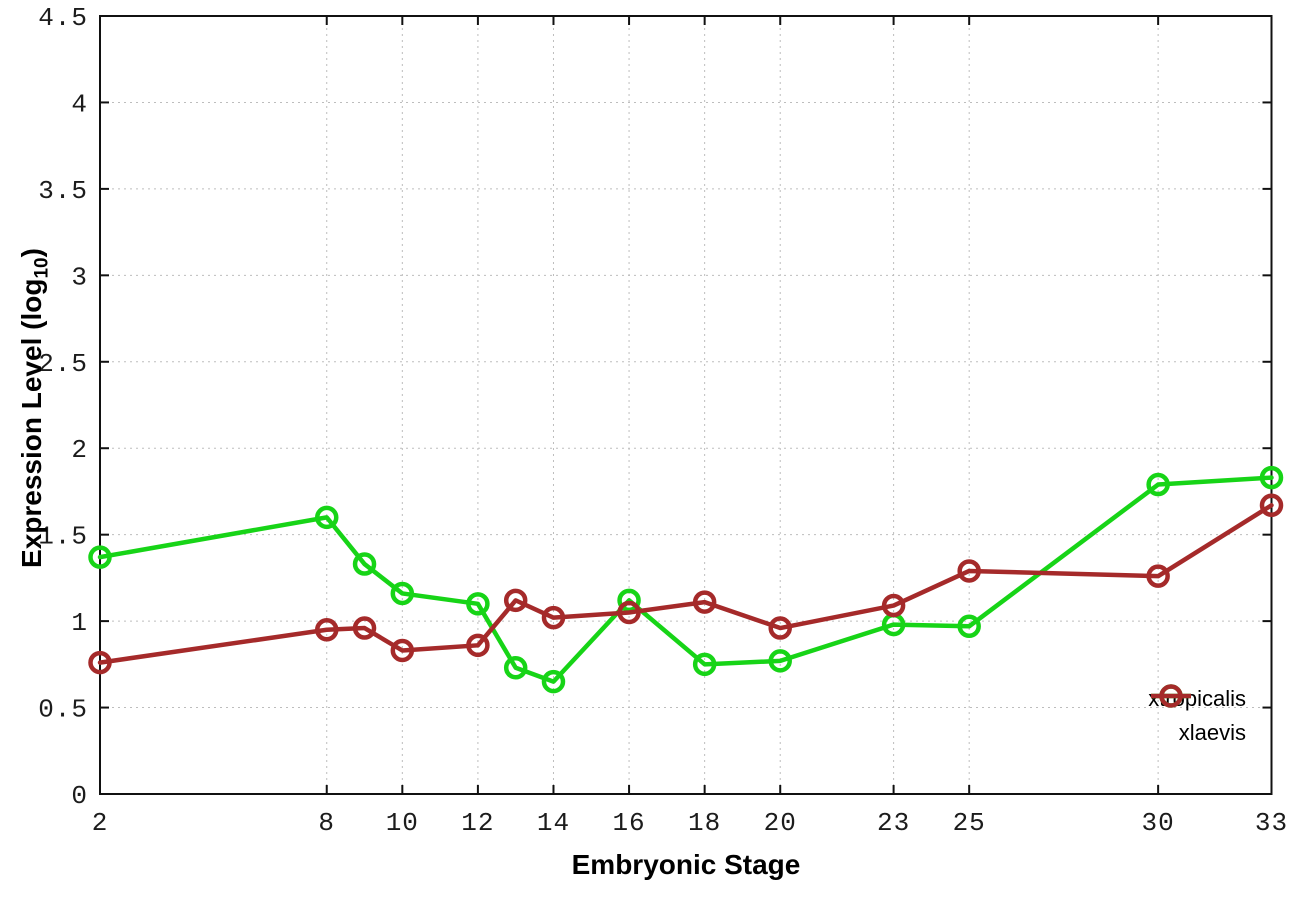  Describe the element at coordinates (686, 864) in the screenshot. I see `x-axis-title: Embryonic Stage` at that location.